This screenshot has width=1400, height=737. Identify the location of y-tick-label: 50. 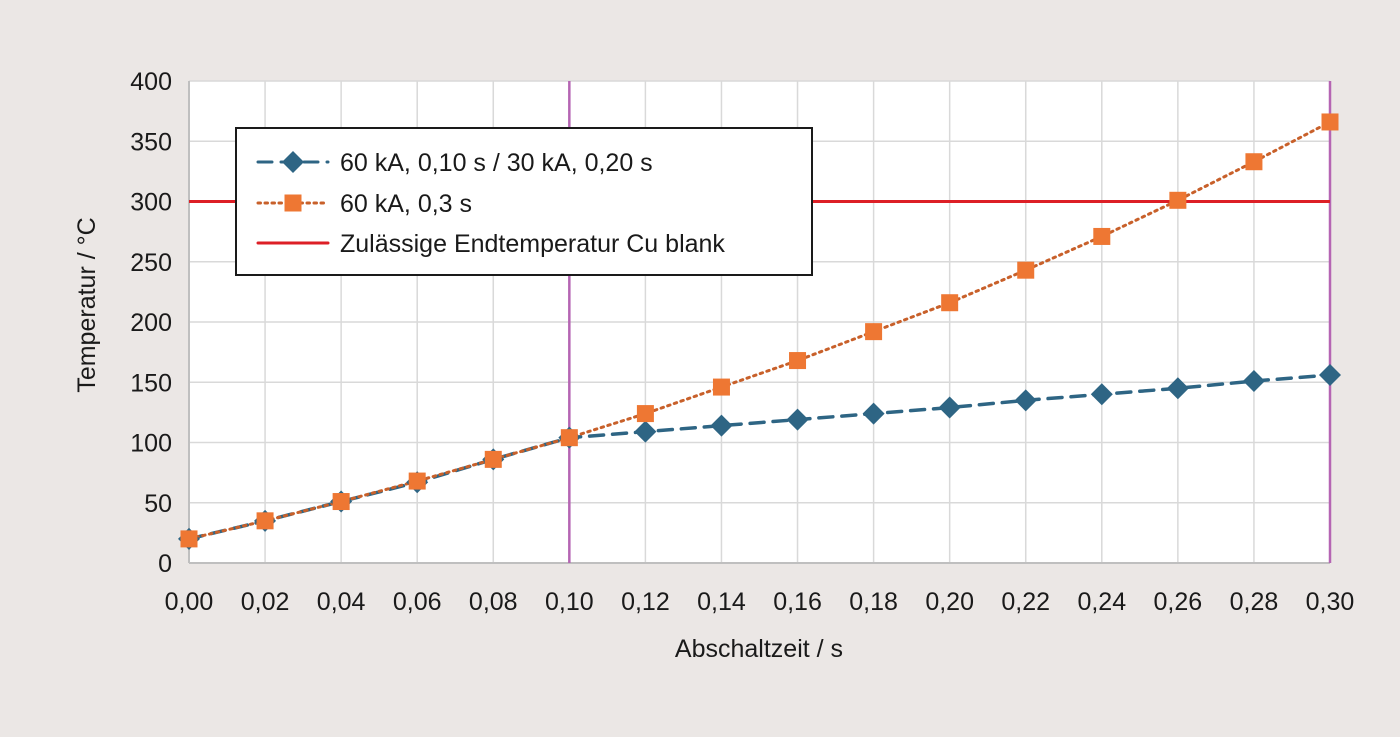
(158, 504).